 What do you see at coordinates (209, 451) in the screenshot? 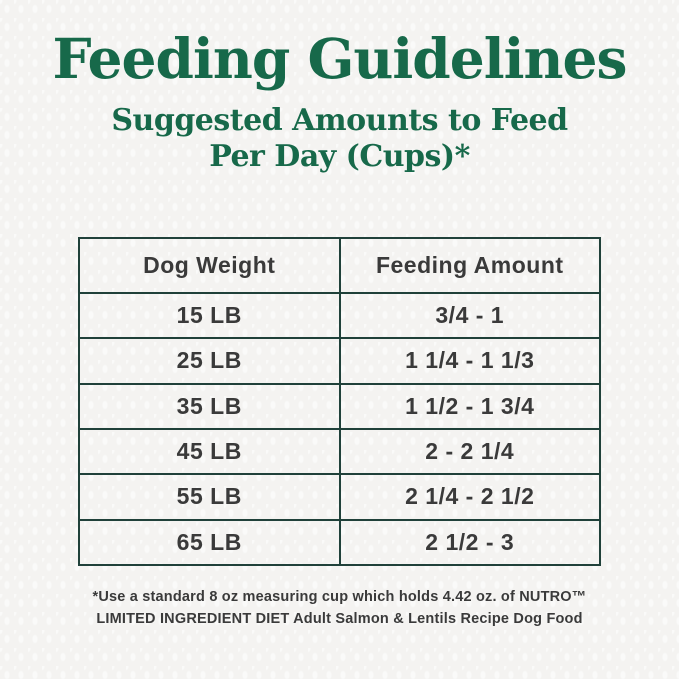
I see `dog-weight-value: 45 LB` at bounding box center [209, 451].